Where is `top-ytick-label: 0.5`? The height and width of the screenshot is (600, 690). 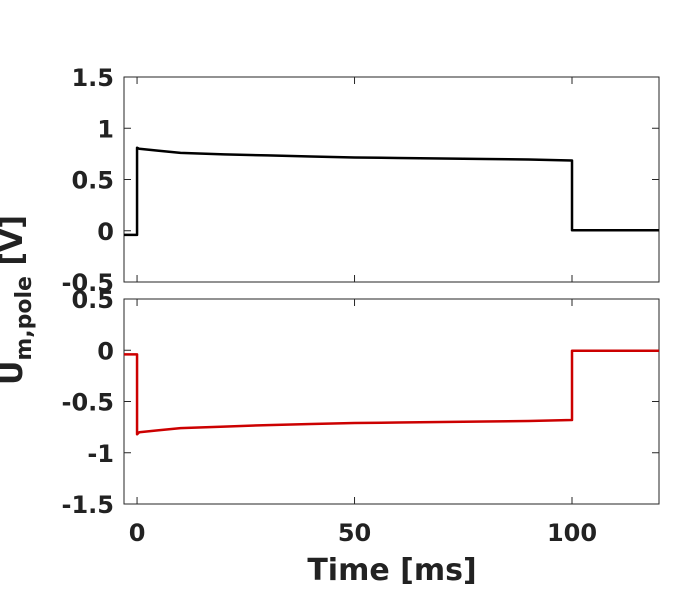
top-ytick-label: 0.5 is located at coordinates (92, 181).